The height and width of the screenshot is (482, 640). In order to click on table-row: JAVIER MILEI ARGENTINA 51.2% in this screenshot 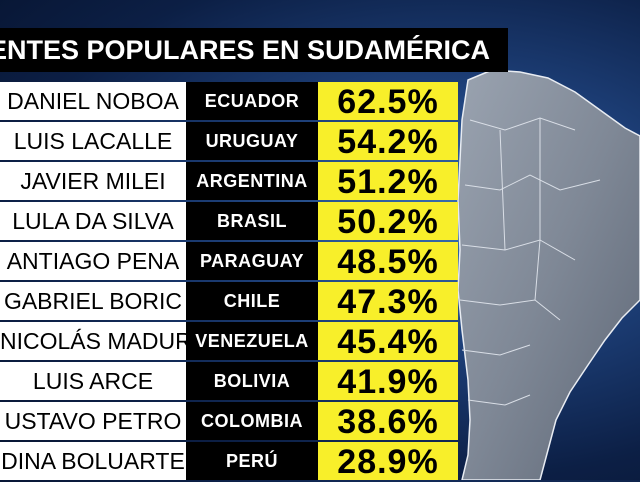, I will do `click(229, 181)`.